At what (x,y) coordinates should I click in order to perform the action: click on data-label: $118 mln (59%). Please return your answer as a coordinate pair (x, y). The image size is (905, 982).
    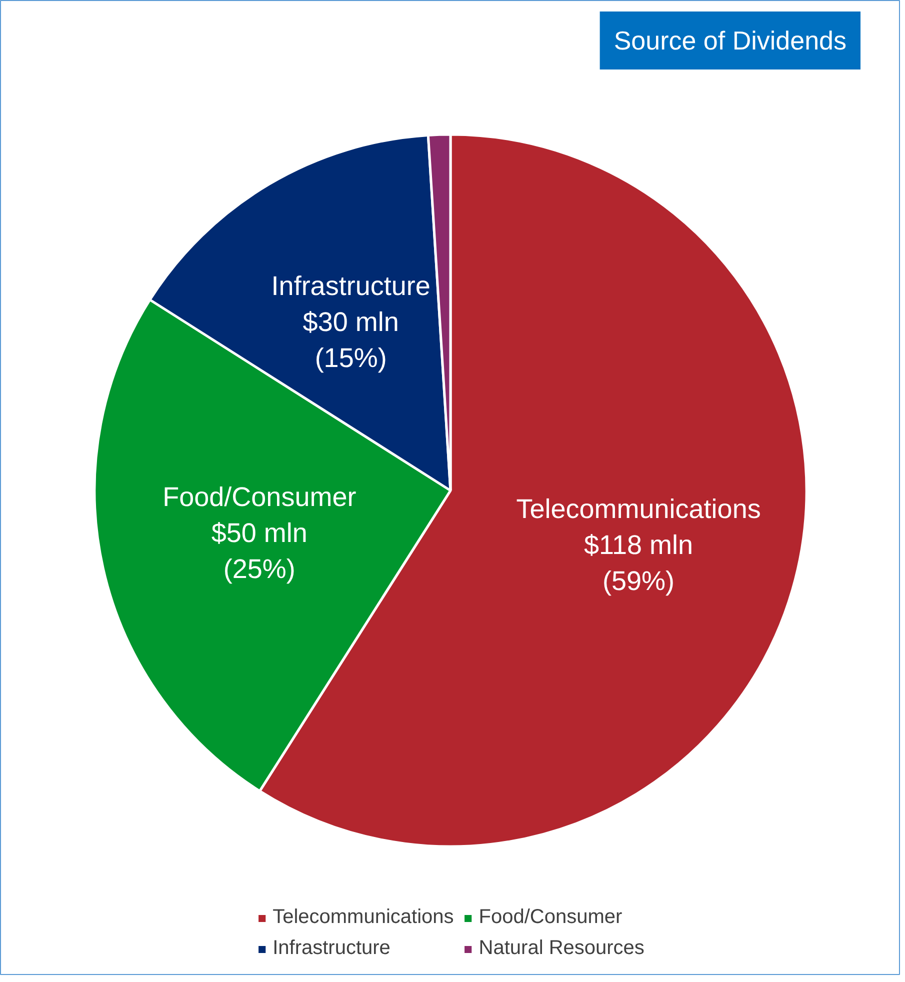
    Looking at the image, I should click on (639, 563).